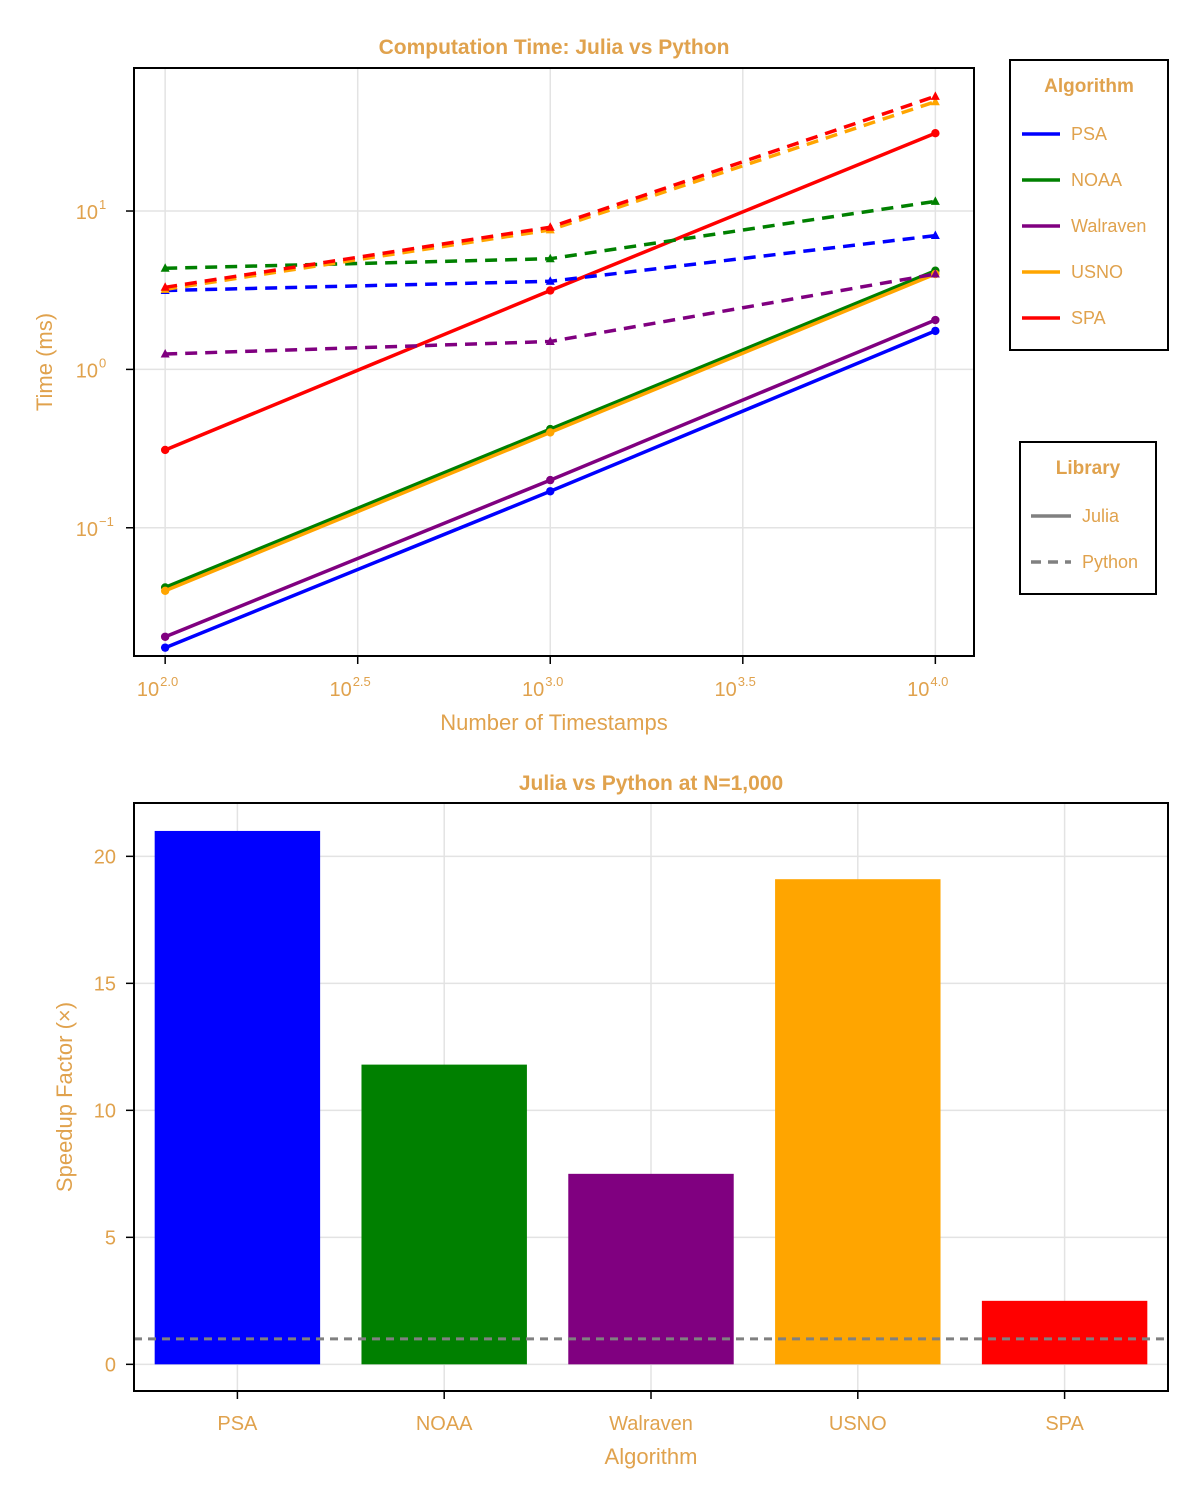 This screenshot has height=1500, width=1200. I want to click on bar-chart-y-tick-label: 10, so click(105, 1111).